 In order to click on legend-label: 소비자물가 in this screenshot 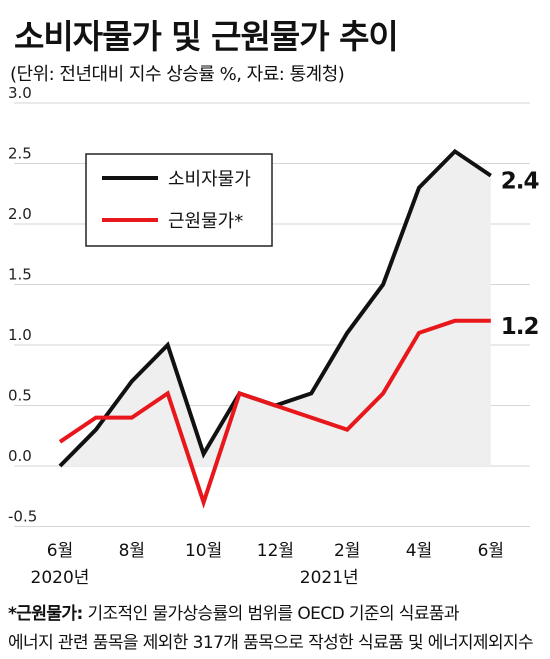, I will do `click(209, 179)`.